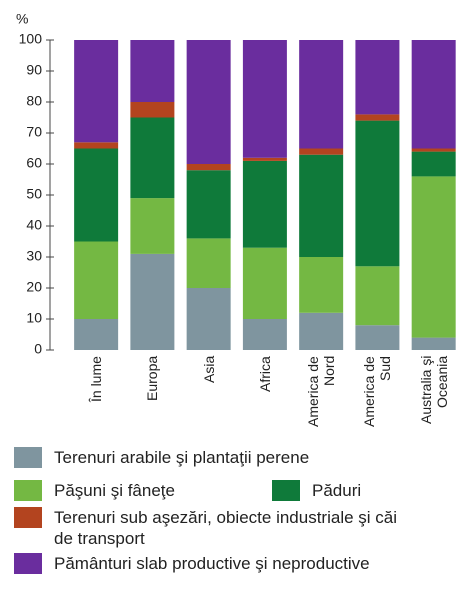  Describe the element at coordinates (96, 379) in the screenshot. I see `x-tick-label: În lume` at that location.